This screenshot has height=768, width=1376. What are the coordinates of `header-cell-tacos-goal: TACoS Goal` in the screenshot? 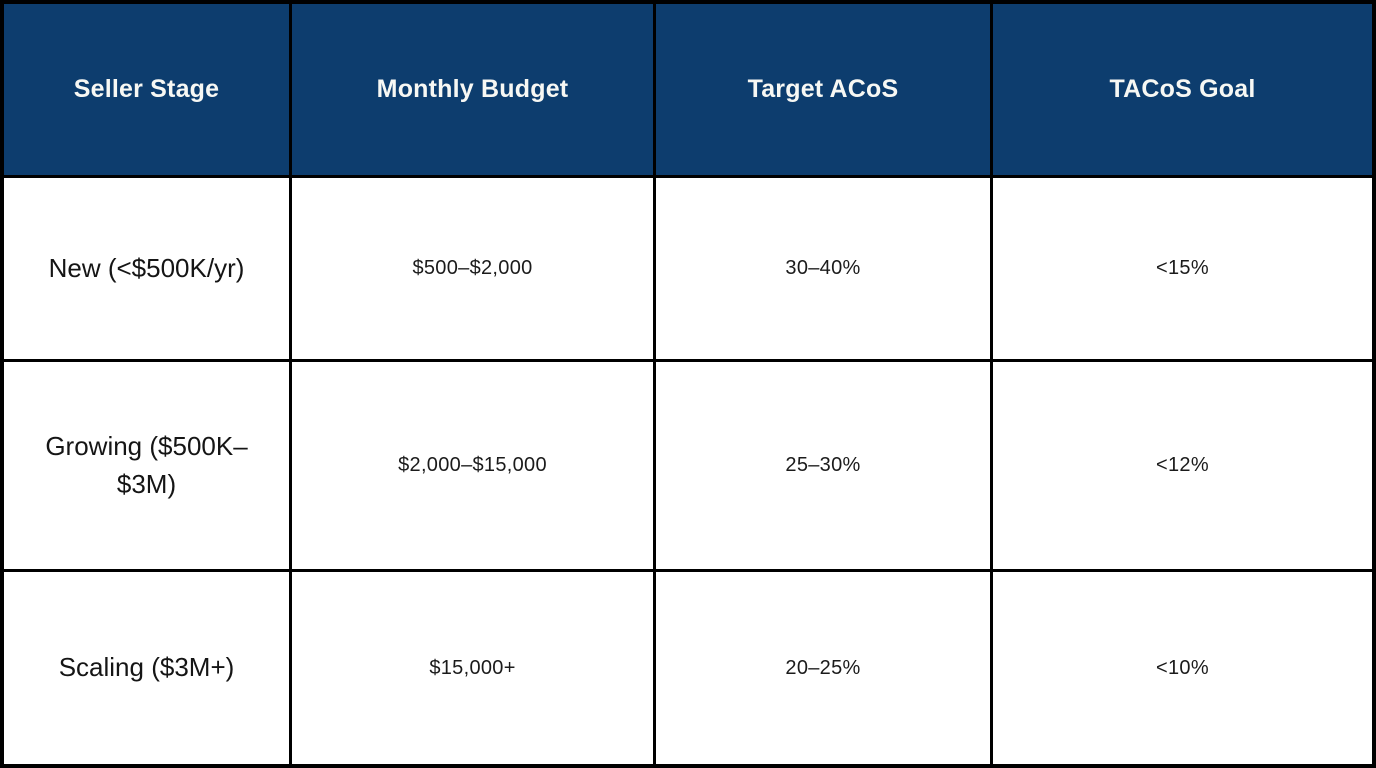 It's located at (1182, 91).